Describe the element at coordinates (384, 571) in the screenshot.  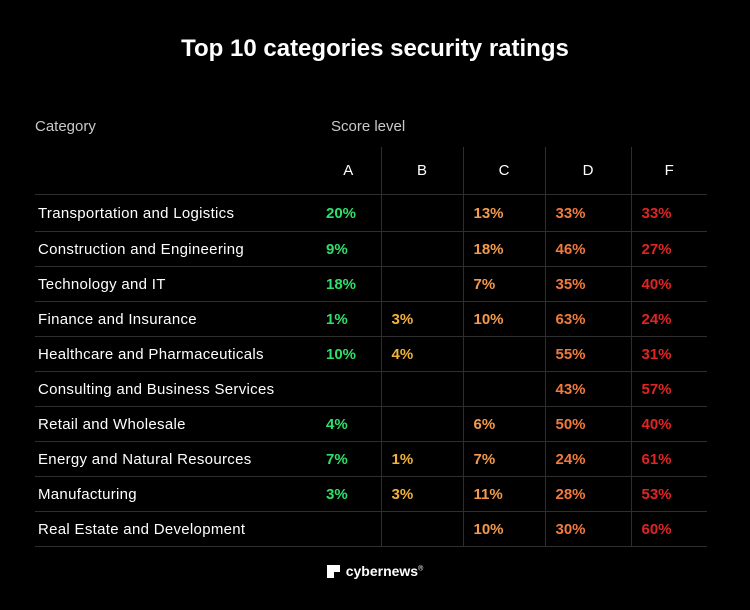
I see `brand-name: cybernews®` at that location.